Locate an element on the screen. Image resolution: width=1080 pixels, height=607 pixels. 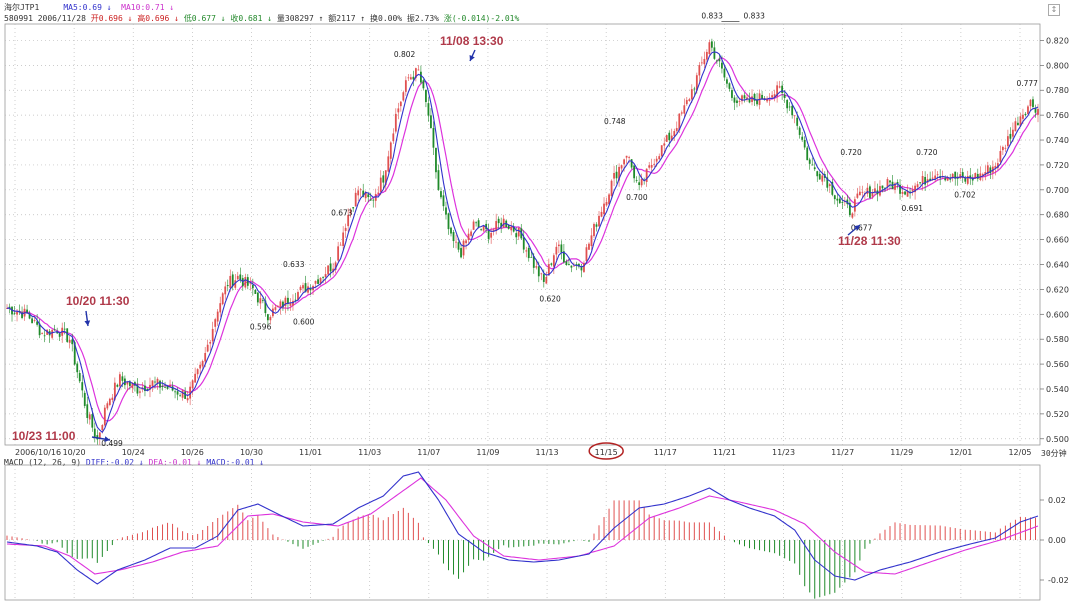
change-readout: 涨(-0.014)-2.01% is located at coordinates (481, 18).